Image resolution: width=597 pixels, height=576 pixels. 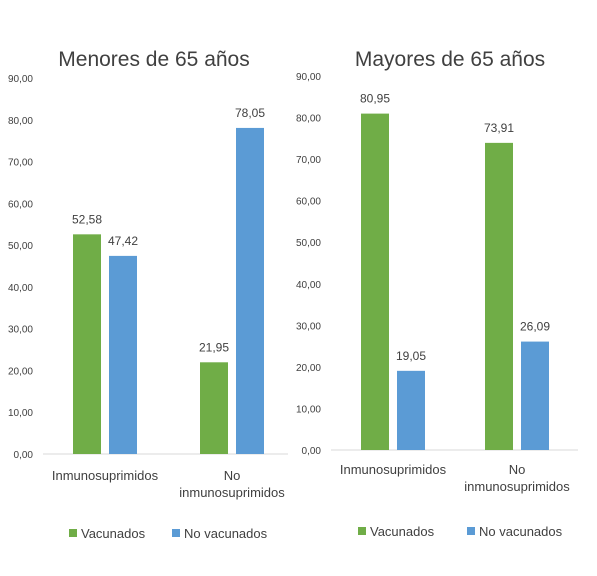 What do you see at coordinates (450, 59) in the screenshot?
I see `chart-title: Mayores de 65 años` at bounding box center [450, 59].